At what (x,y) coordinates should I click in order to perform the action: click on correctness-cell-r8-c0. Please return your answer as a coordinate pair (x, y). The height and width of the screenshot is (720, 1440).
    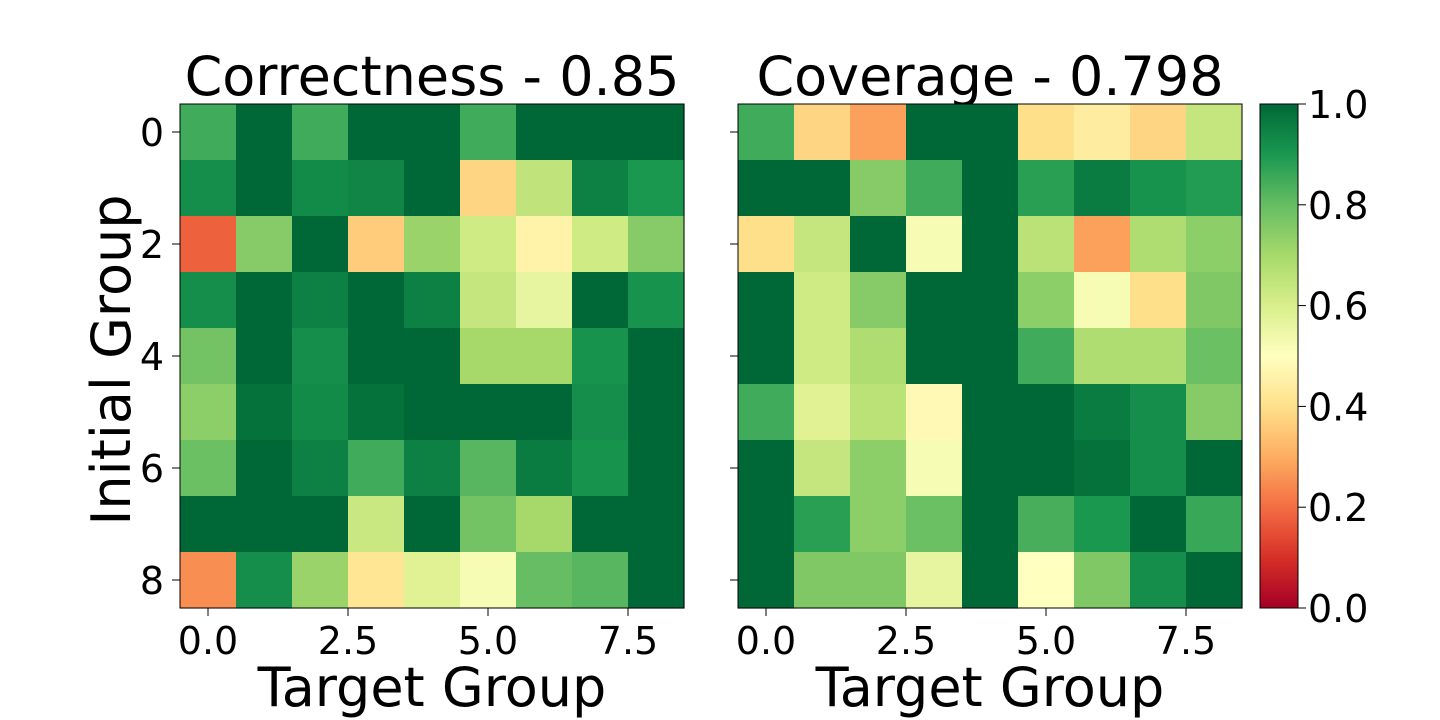
    Looking at the image, I should click on (208, 580).